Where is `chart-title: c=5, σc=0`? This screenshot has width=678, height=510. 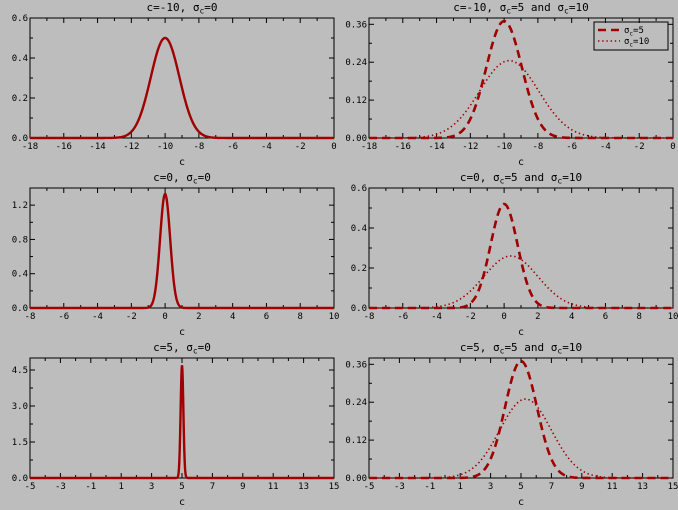 chart-title: c=5, σc=0 is located at coordinates (182, 348).